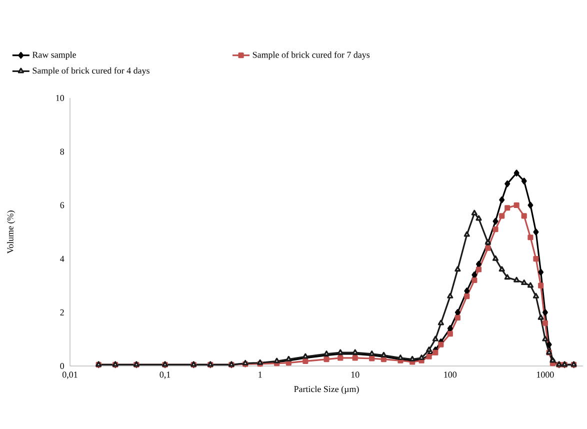 The image size is (587, 429). What do you see at coordinates (62, 151) in the screenshot?
I see `y-tick-label: 8` at bounding box center [62, 151].